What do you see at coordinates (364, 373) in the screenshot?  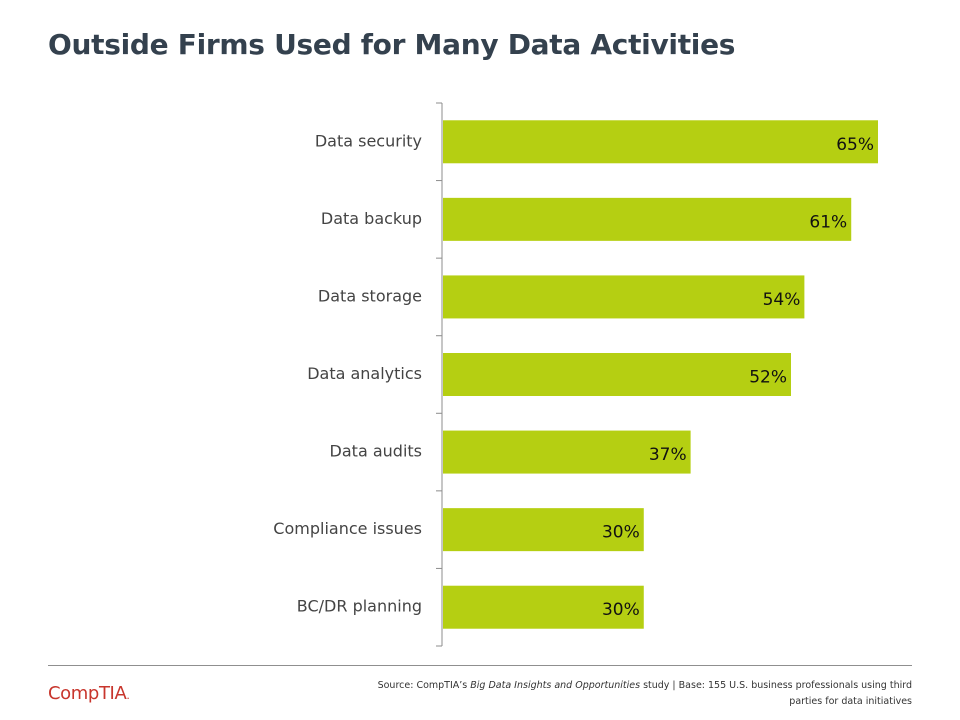 I see `category-label: Data analytics` at bounding box center [364, 373].